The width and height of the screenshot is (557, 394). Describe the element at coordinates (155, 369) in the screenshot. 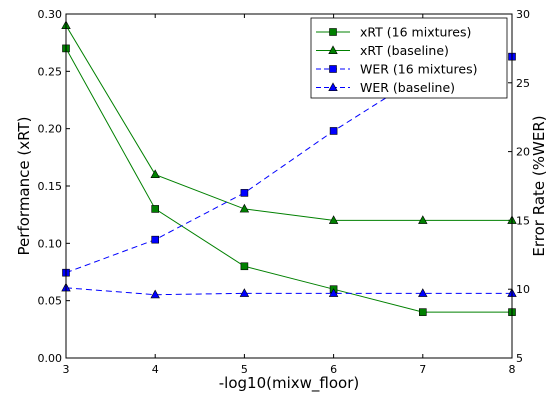

I see `x-tick-label: 4` at that location.